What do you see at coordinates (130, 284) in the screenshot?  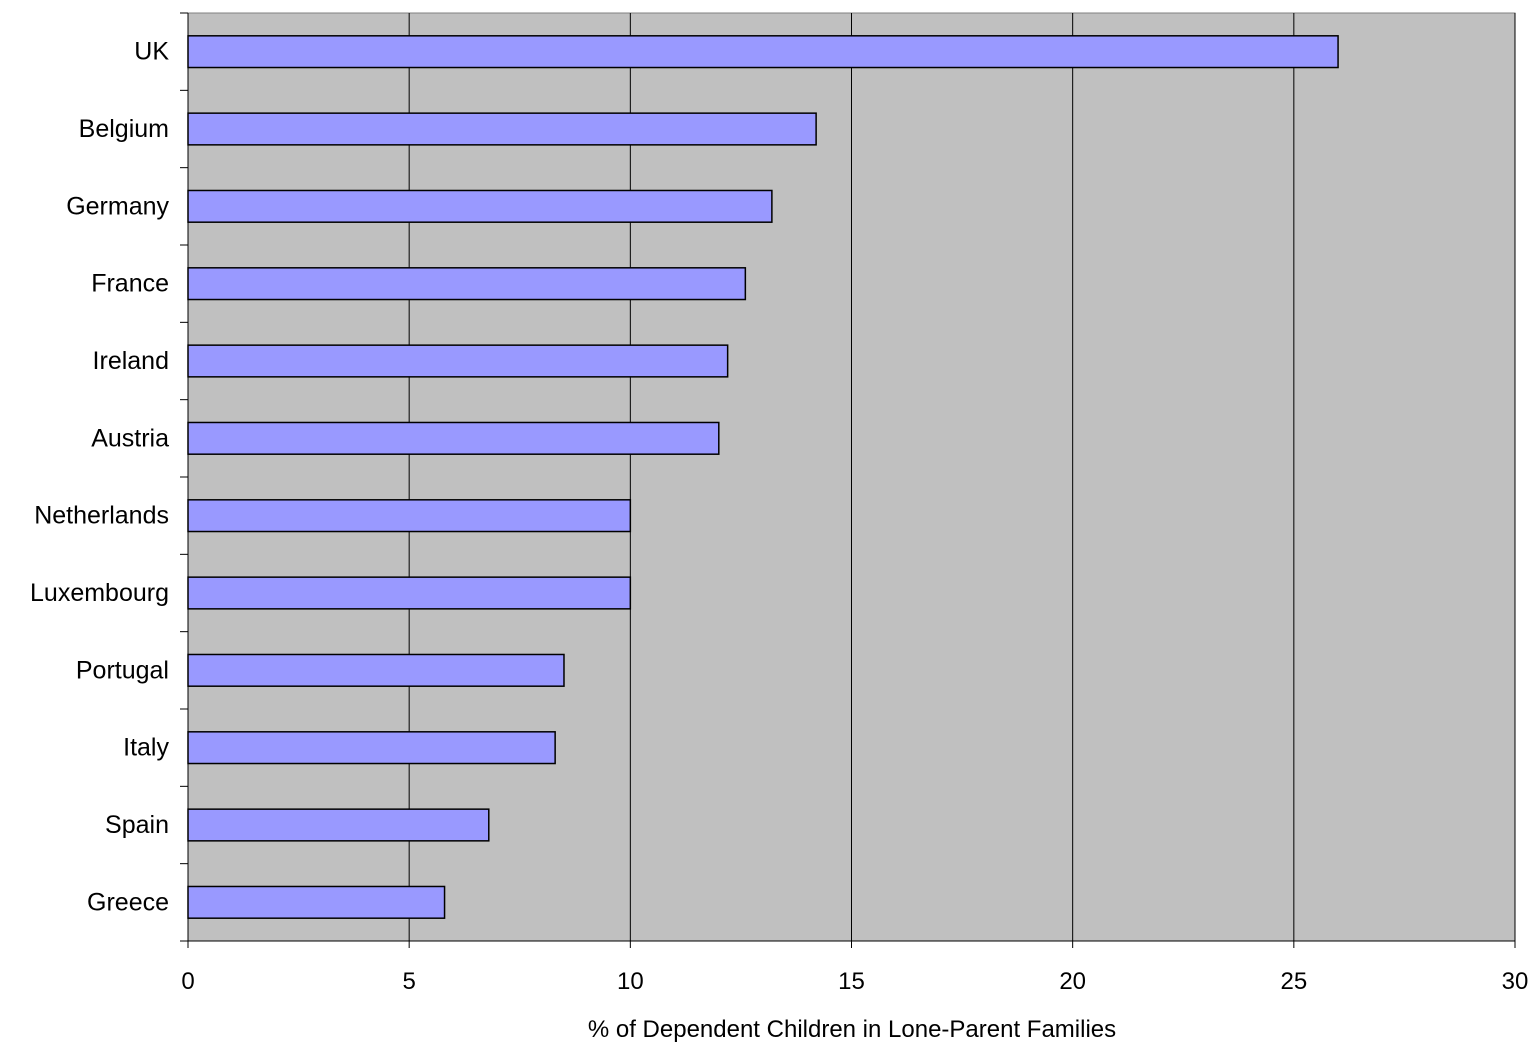 I see `category-label: France` at bounding box center [130, 284].